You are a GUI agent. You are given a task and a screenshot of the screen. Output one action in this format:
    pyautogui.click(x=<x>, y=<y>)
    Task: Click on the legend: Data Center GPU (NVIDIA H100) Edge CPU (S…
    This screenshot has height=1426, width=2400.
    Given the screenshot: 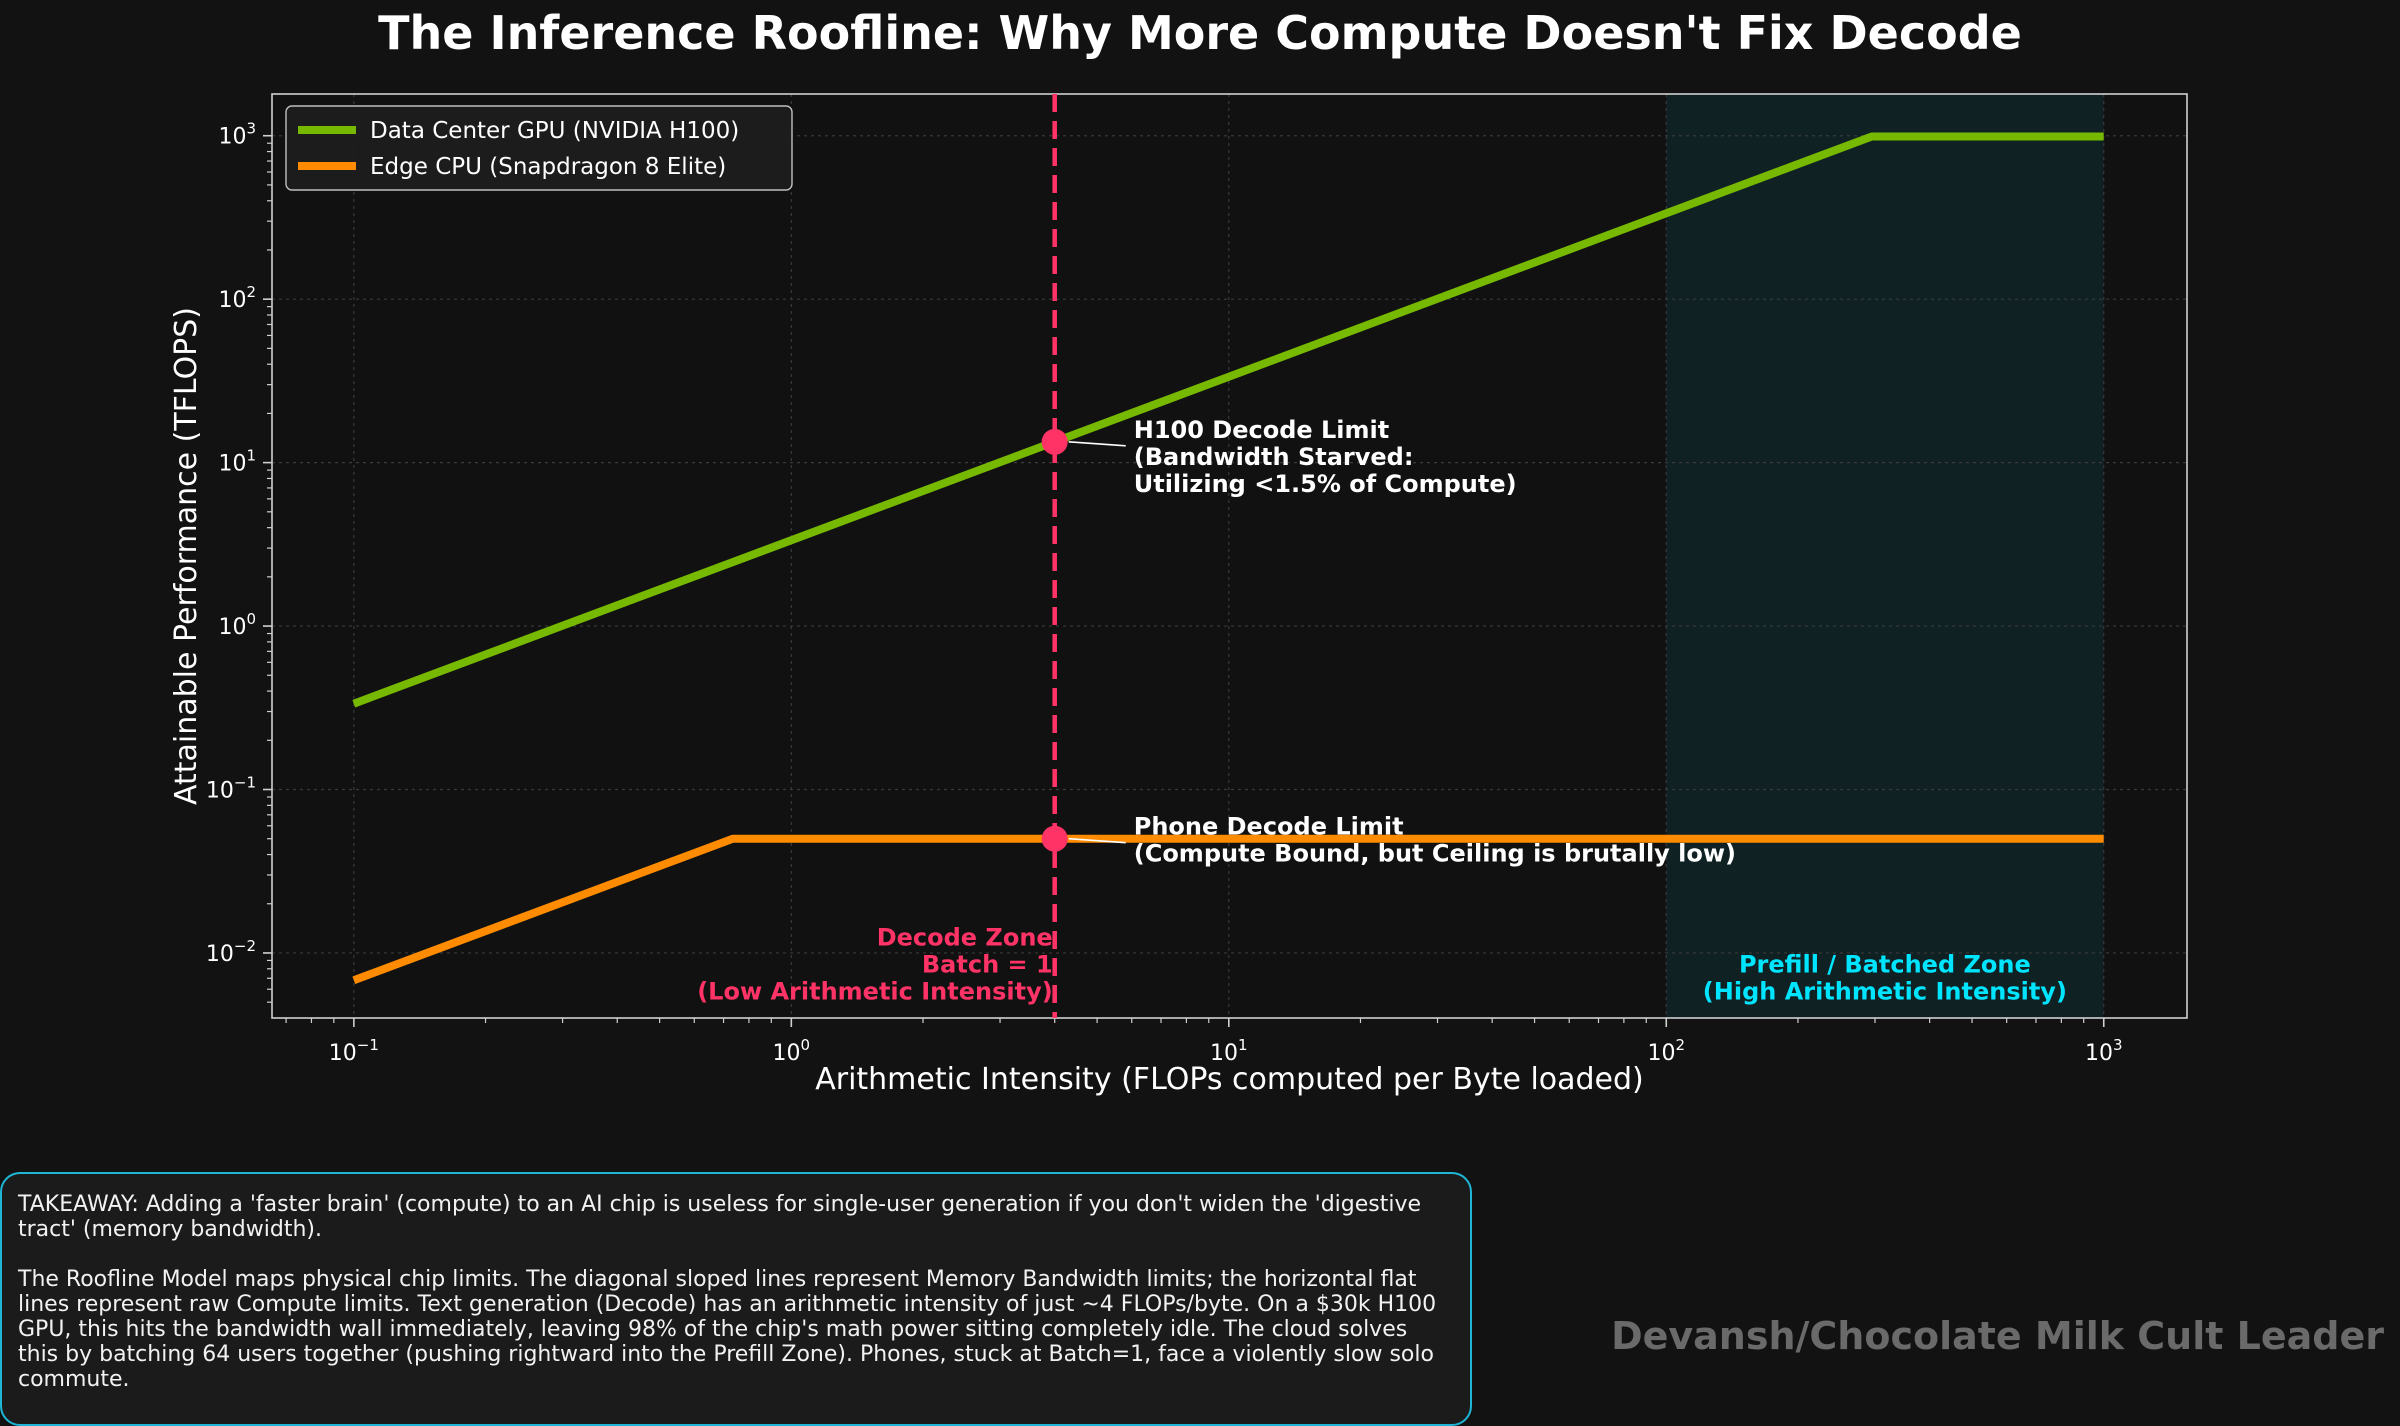 What is the action you would take?
    pyautogui.click(x=539, y=148)
    